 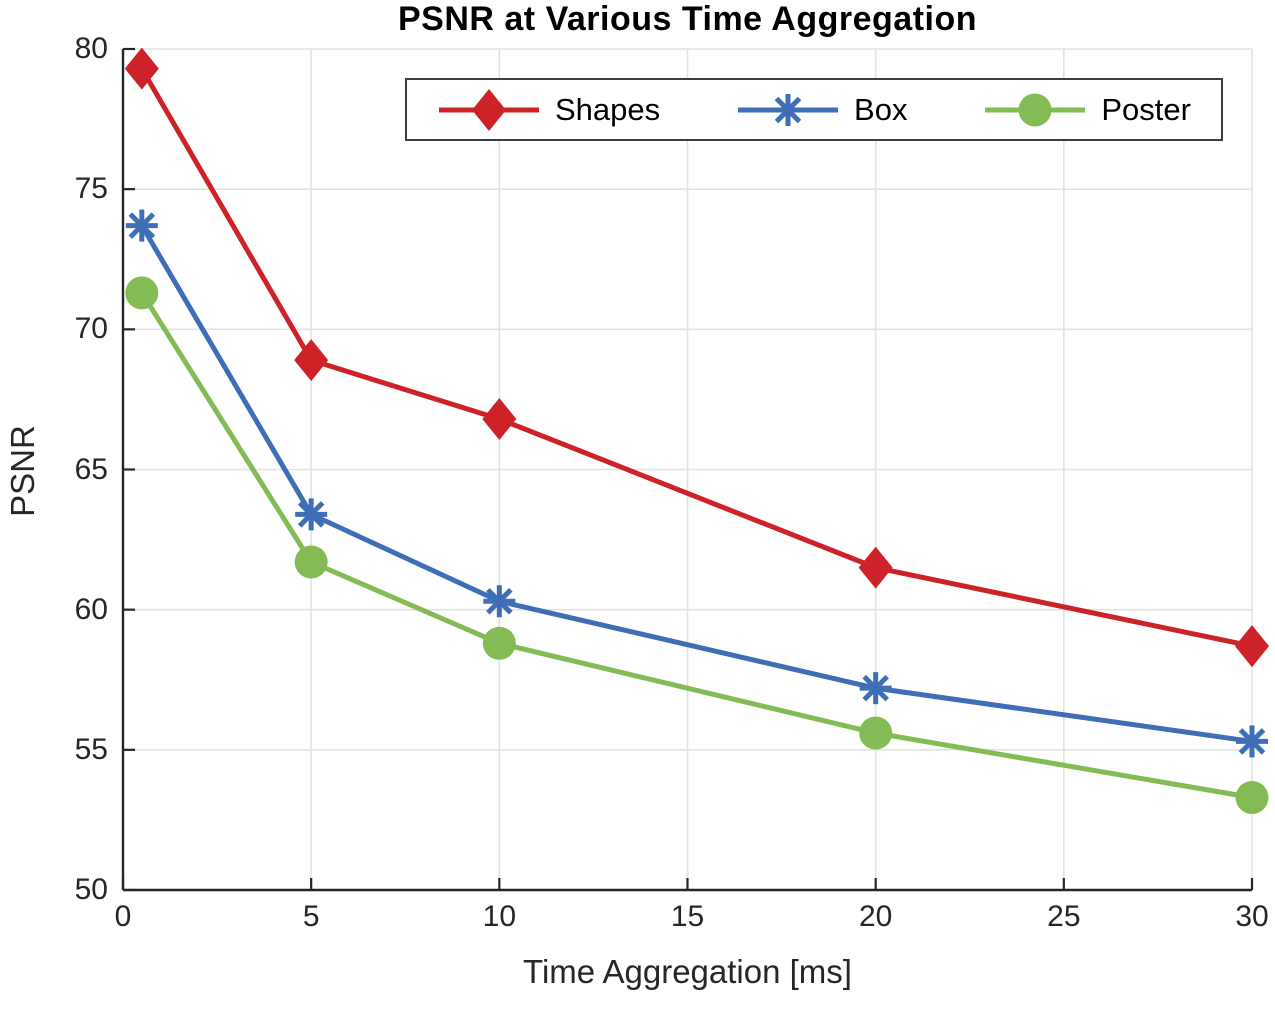 I want to click on x-tick-label: 10, so click(x=499, y=916).